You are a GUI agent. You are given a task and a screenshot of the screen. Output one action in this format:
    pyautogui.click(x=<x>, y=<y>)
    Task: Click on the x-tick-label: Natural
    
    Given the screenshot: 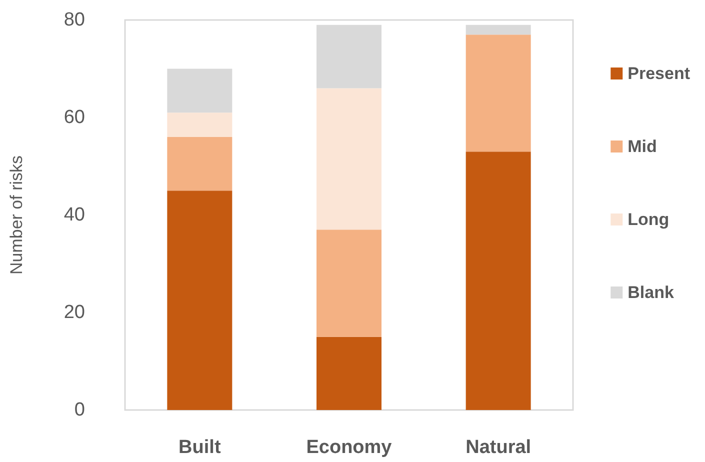 What is the action you would take?
    pyautogui.click(x=499, y=447)
    